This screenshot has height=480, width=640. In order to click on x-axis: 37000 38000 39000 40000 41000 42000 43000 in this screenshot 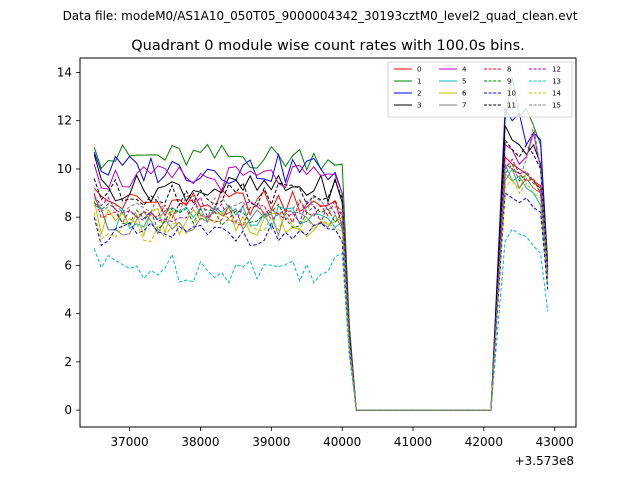, I will do `click(342, 438)`.